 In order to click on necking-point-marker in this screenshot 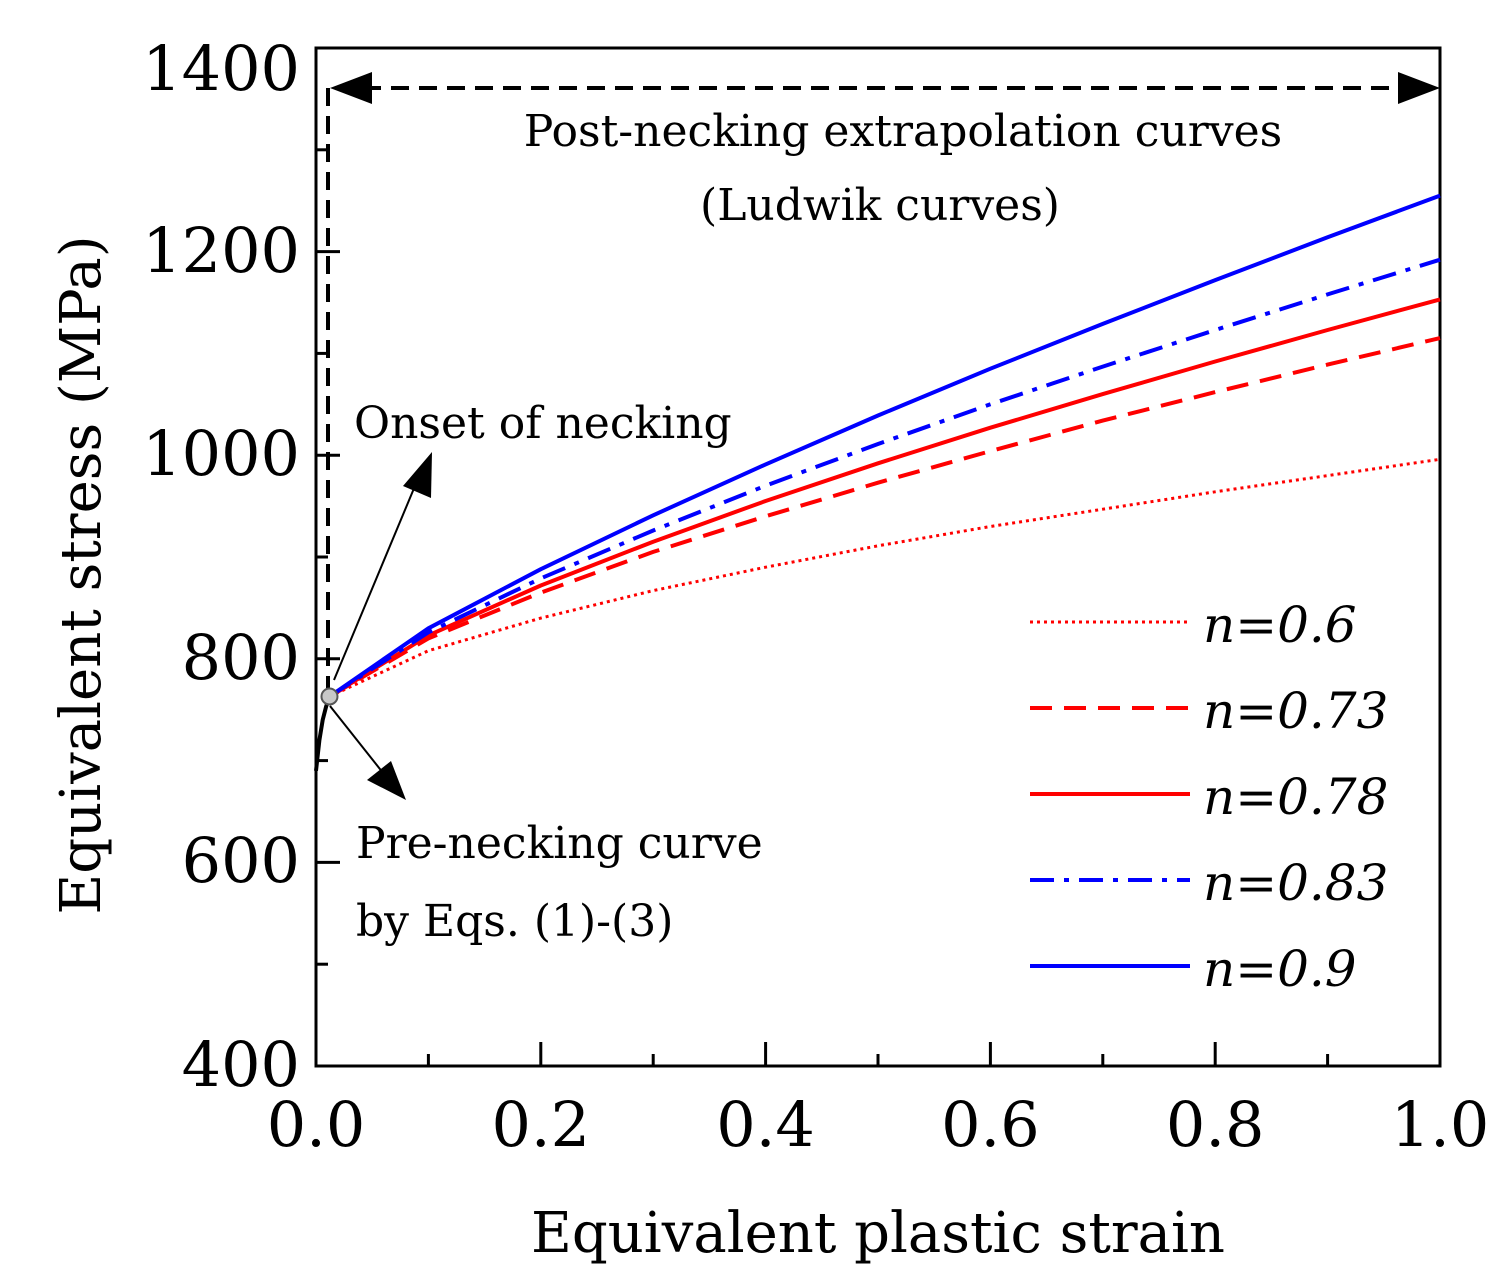, I will do `click(329, 696)`.